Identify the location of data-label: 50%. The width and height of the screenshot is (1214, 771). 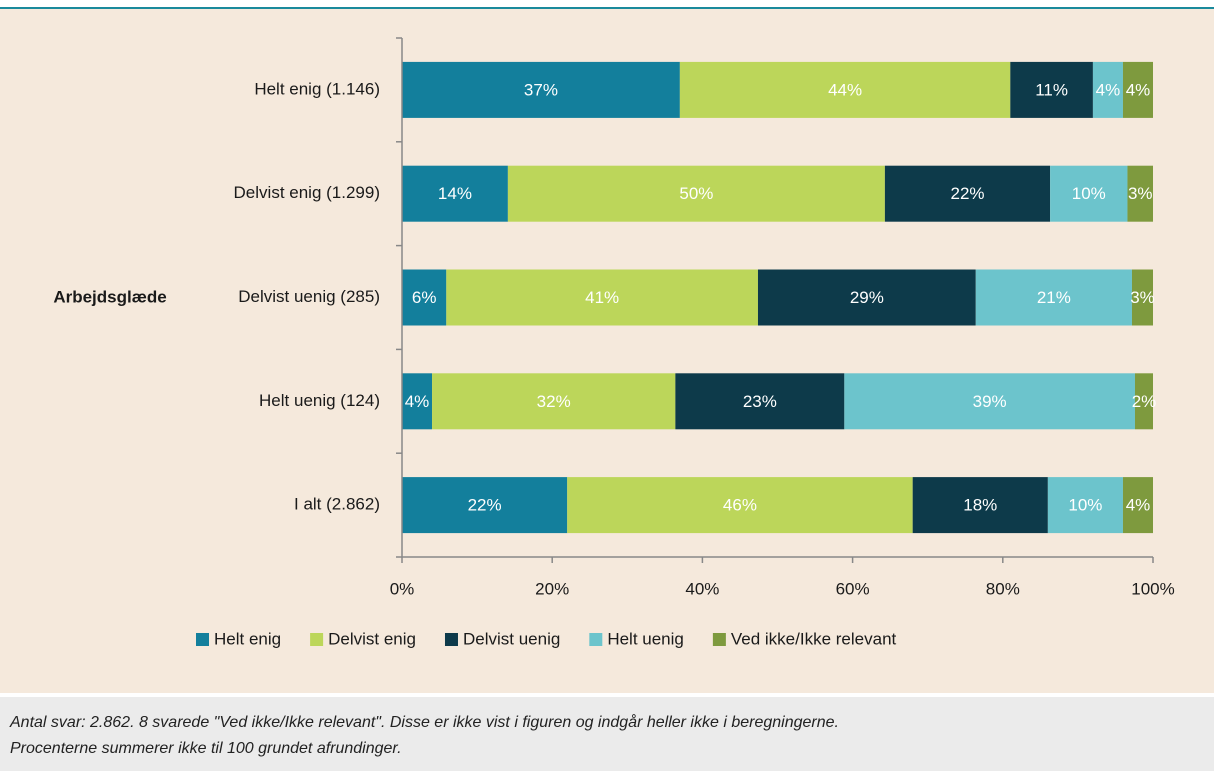
(696, 193).